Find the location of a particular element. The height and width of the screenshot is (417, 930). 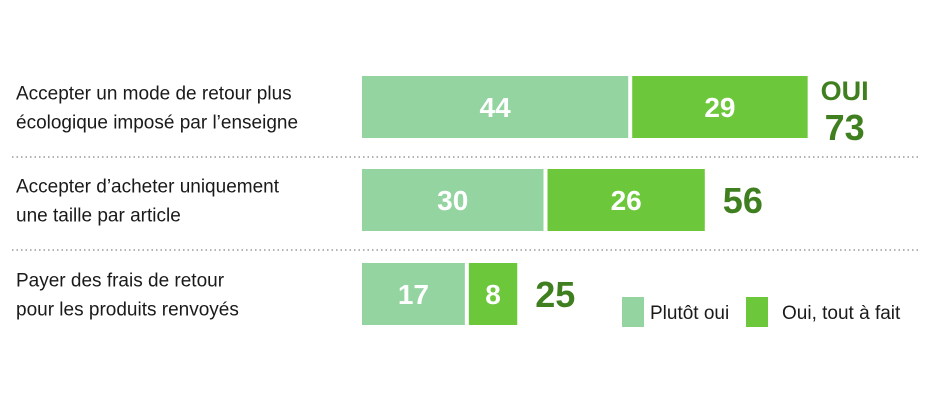

row-label-2-line-1: Accepter d’acheter uniquement is located at coordinates (148, 187).